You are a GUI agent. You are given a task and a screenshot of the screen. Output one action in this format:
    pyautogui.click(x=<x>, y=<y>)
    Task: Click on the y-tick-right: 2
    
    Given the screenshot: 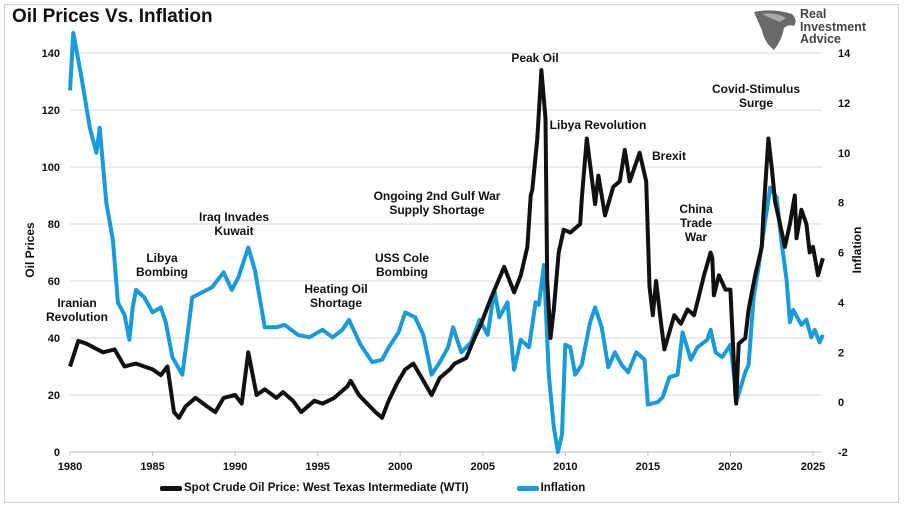 What is the action you would take?
    pyautogui.click(x=841, y=353)
    